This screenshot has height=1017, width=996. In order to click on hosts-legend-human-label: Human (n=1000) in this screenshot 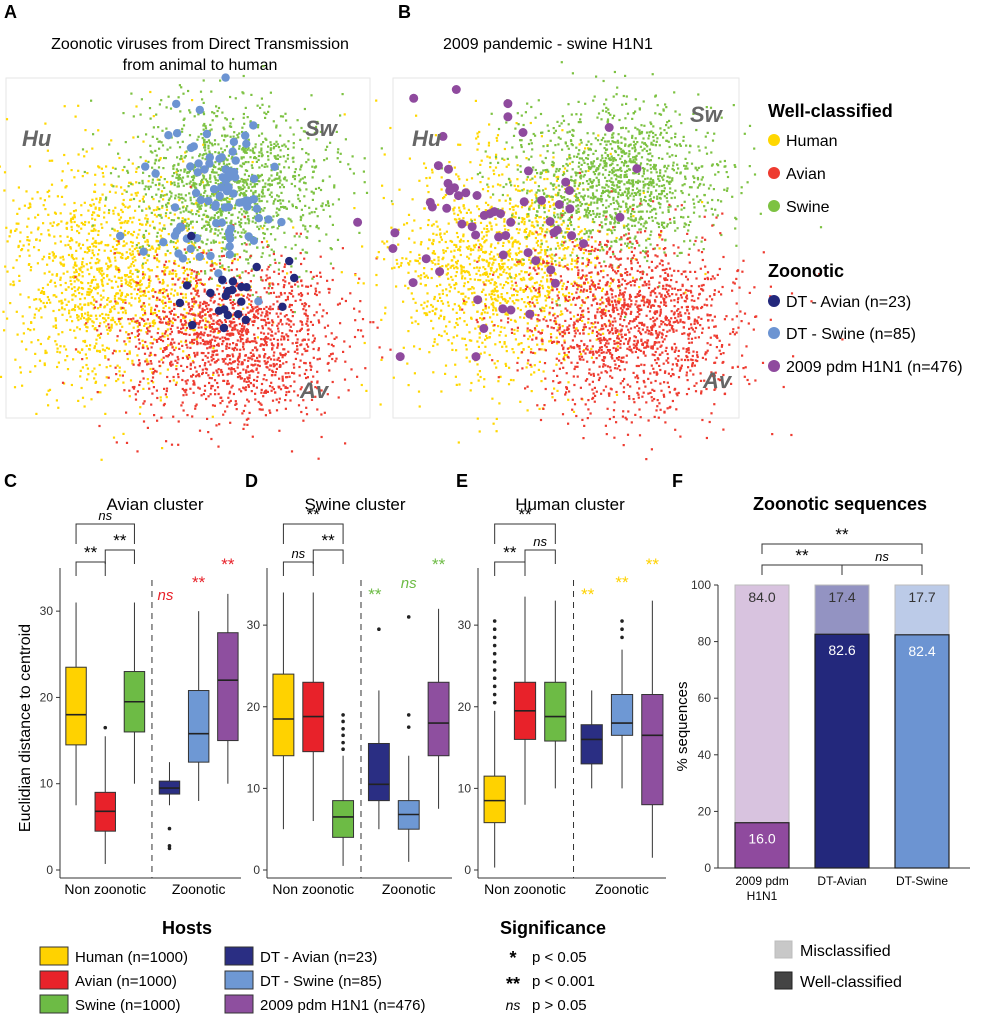, I will do `click(131, 957)`.